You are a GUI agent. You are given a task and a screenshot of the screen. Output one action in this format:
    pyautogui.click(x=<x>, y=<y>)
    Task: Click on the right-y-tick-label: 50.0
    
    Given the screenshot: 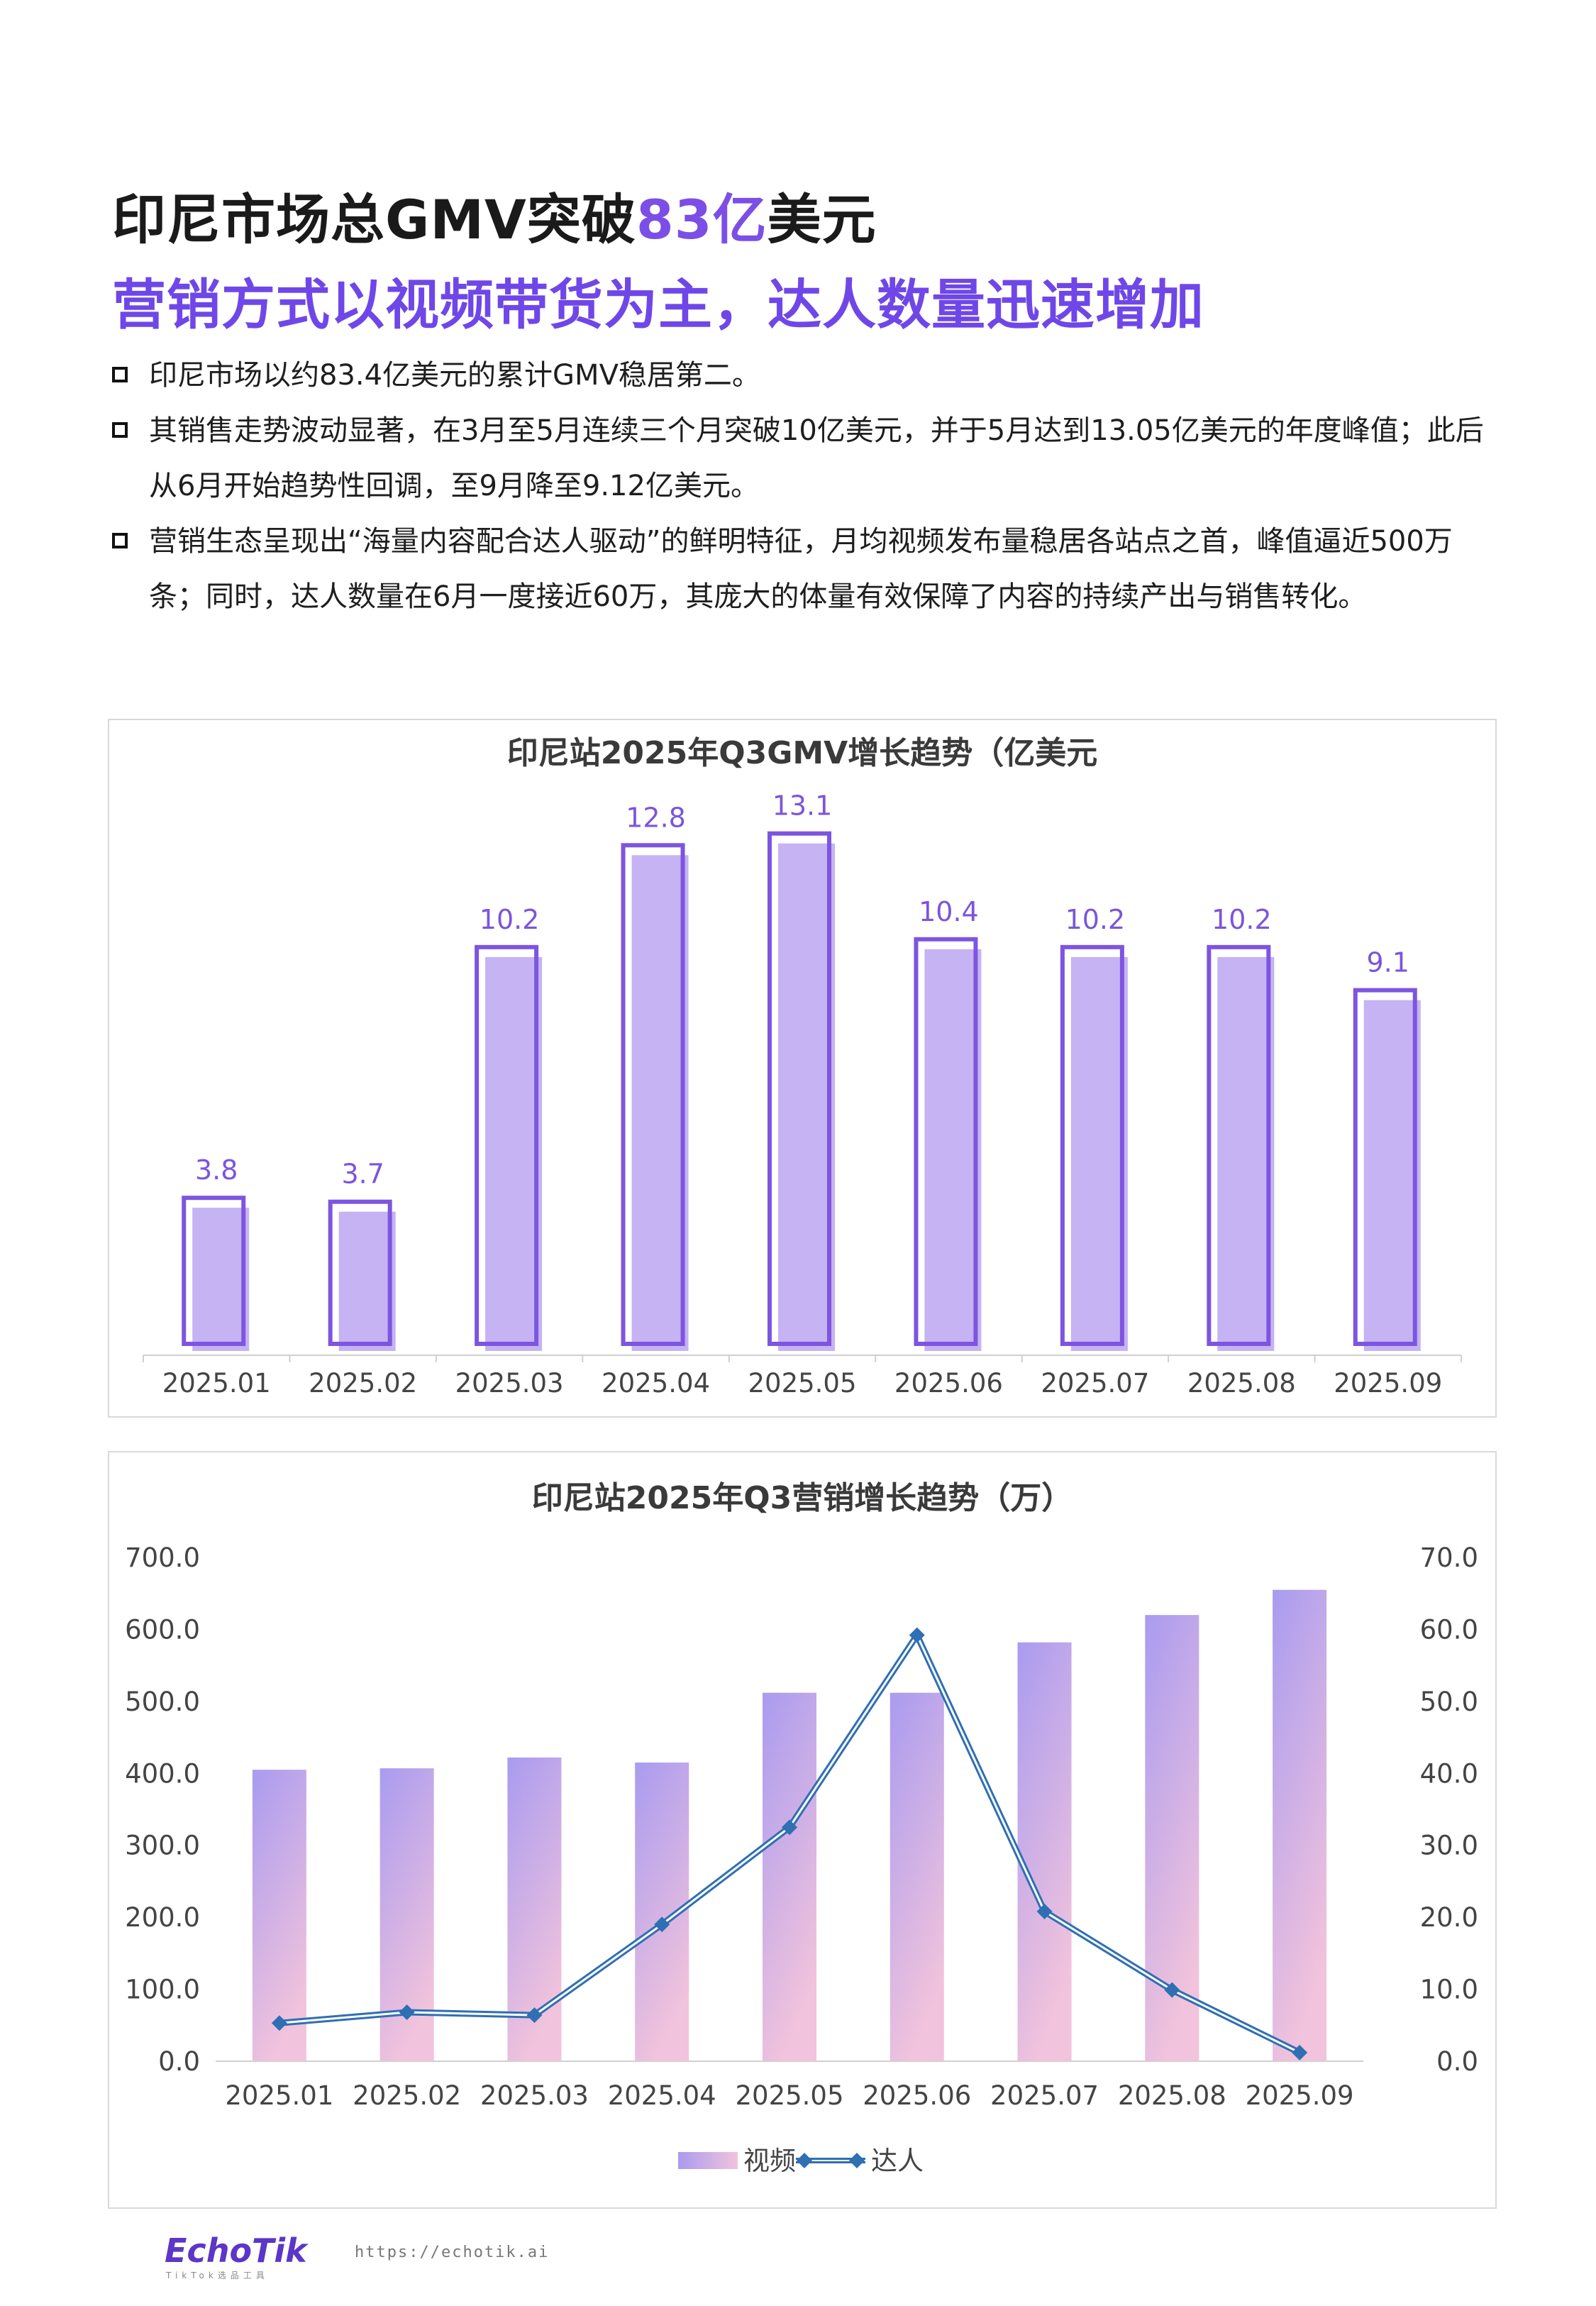 What is the action you would take?
    pyautogui.click(x=1449, y=1702)
    